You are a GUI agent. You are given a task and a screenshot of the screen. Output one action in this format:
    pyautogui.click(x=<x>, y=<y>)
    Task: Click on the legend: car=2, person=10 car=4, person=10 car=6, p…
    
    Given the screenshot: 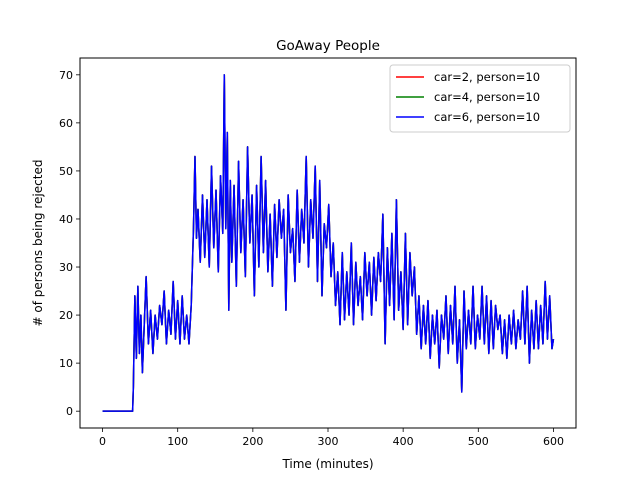 What is the action you would take?
    pyautogui.click(x=480, y=98)
    